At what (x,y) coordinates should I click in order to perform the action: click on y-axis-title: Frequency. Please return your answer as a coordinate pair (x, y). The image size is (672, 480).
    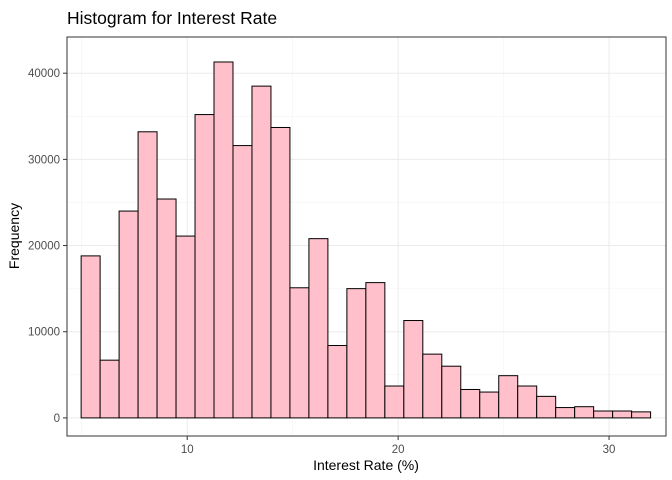
    Looking at the image, I should click on (14, 236).